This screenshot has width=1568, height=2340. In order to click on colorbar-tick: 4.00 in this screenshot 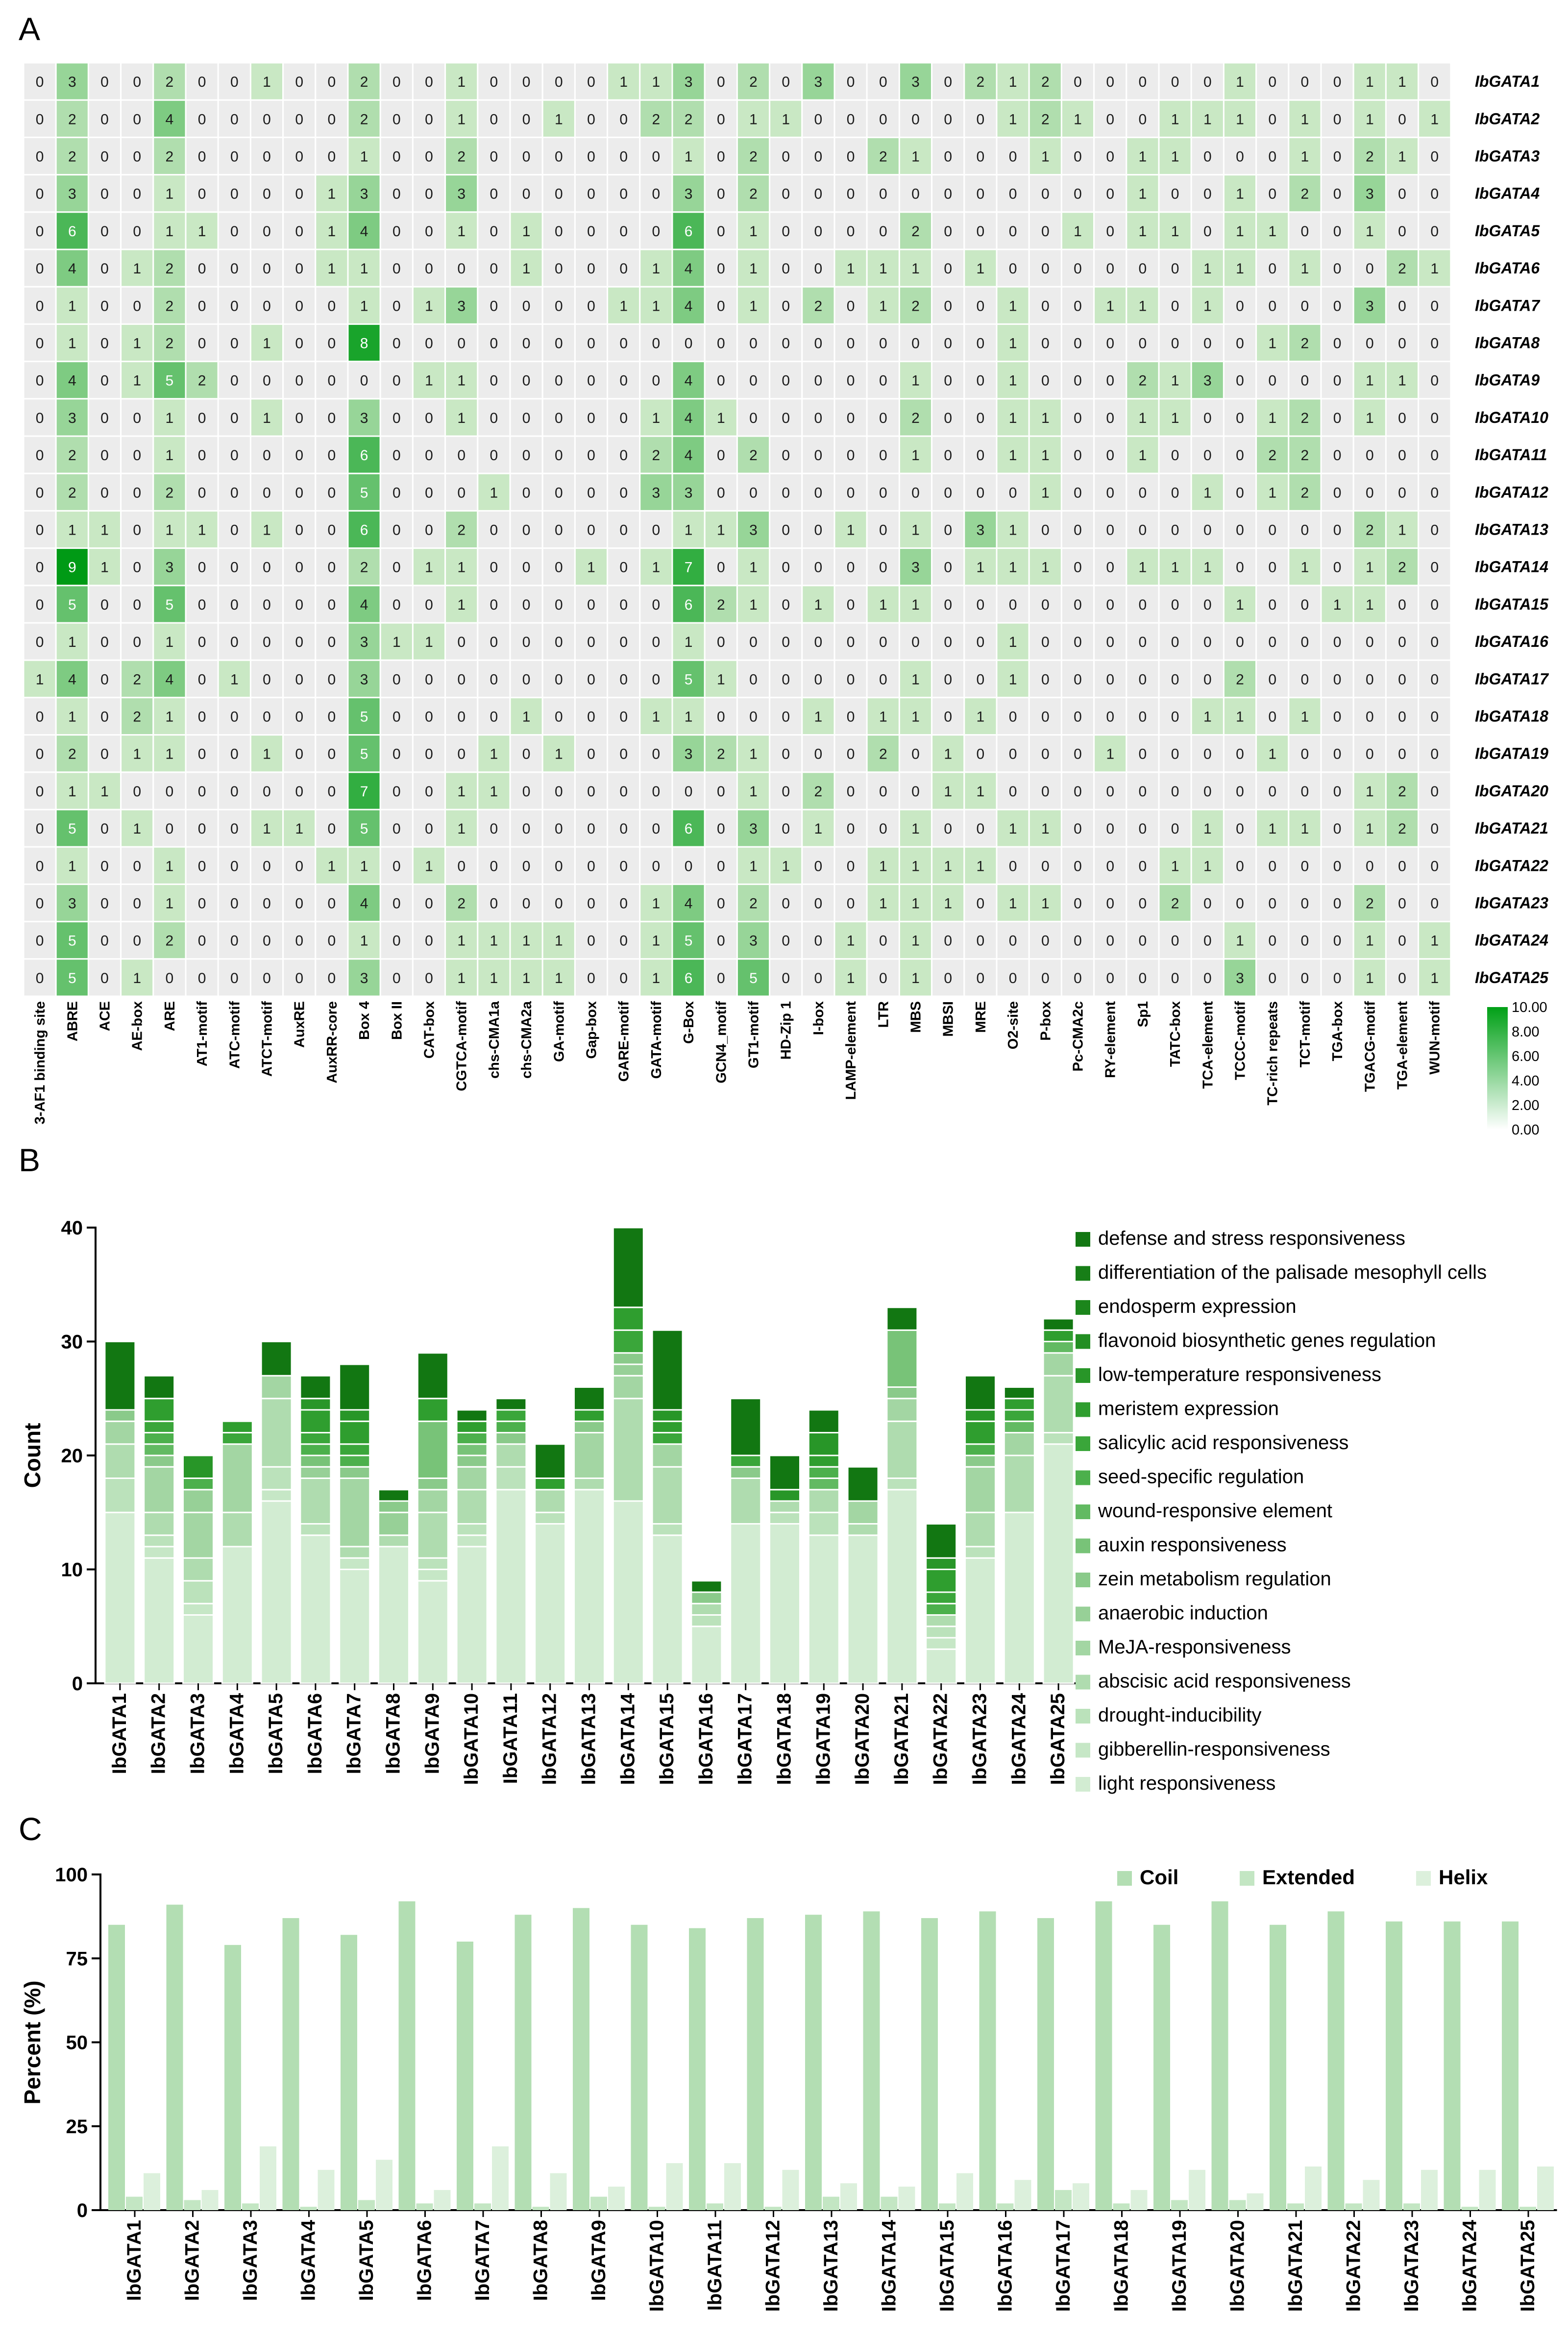, I will do `click(1525, 1081)`.